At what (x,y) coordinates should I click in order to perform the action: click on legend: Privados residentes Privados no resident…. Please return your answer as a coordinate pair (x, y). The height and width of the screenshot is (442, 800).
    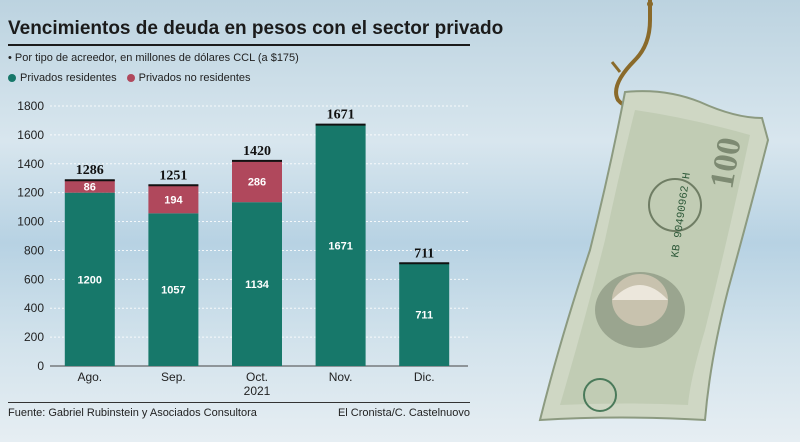
    Looking at the image, I should click on (129, 78).